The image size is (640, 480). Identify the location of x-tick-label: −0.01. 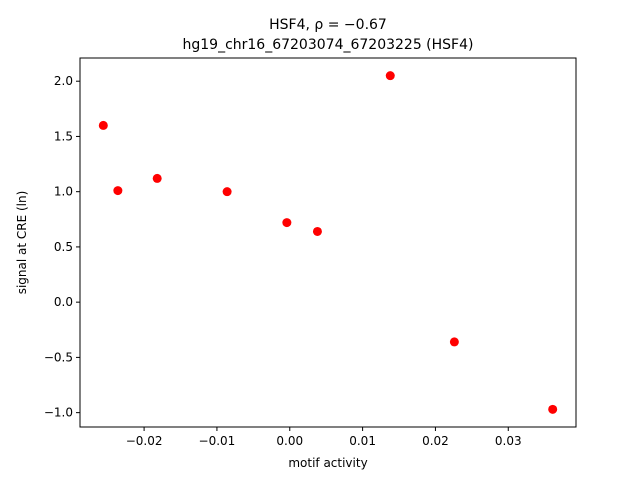
(217, 441).